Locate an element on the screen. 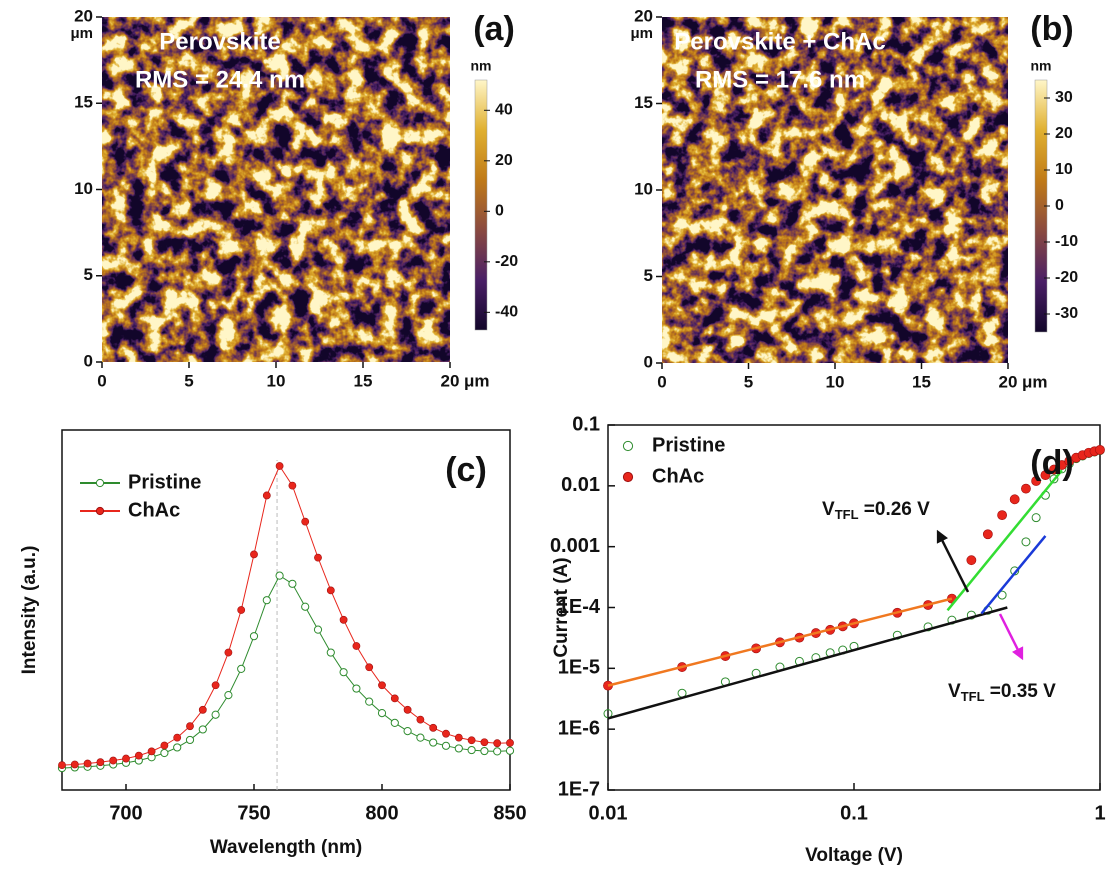 This screenshot has height=874, width=1106. x-tick-label: 800 is located at coordinates (381, 813).